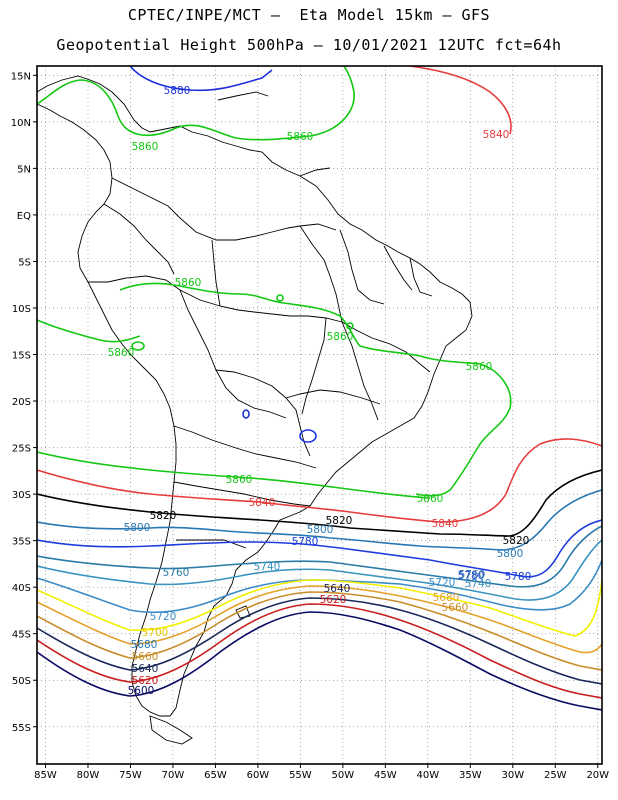  What do you see at coordinates (300, 775) in the screenshot?
I see `lon-tick-label: 55W` at bounding box center [300, 775].